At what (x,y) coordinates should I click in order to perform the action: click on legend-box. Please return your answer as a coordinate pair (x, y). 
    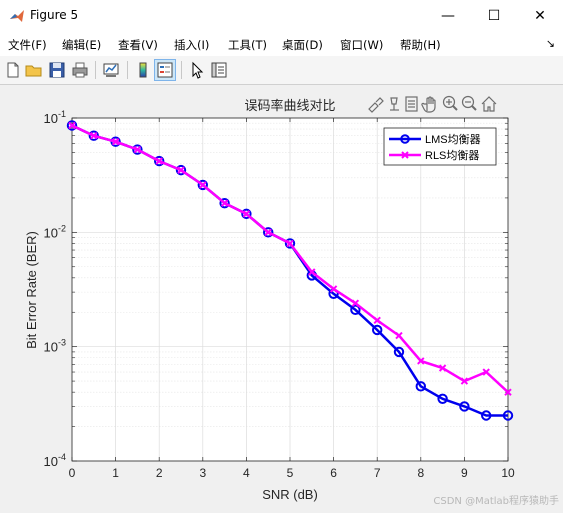
    Looking at the image, I should click on (440, 146).